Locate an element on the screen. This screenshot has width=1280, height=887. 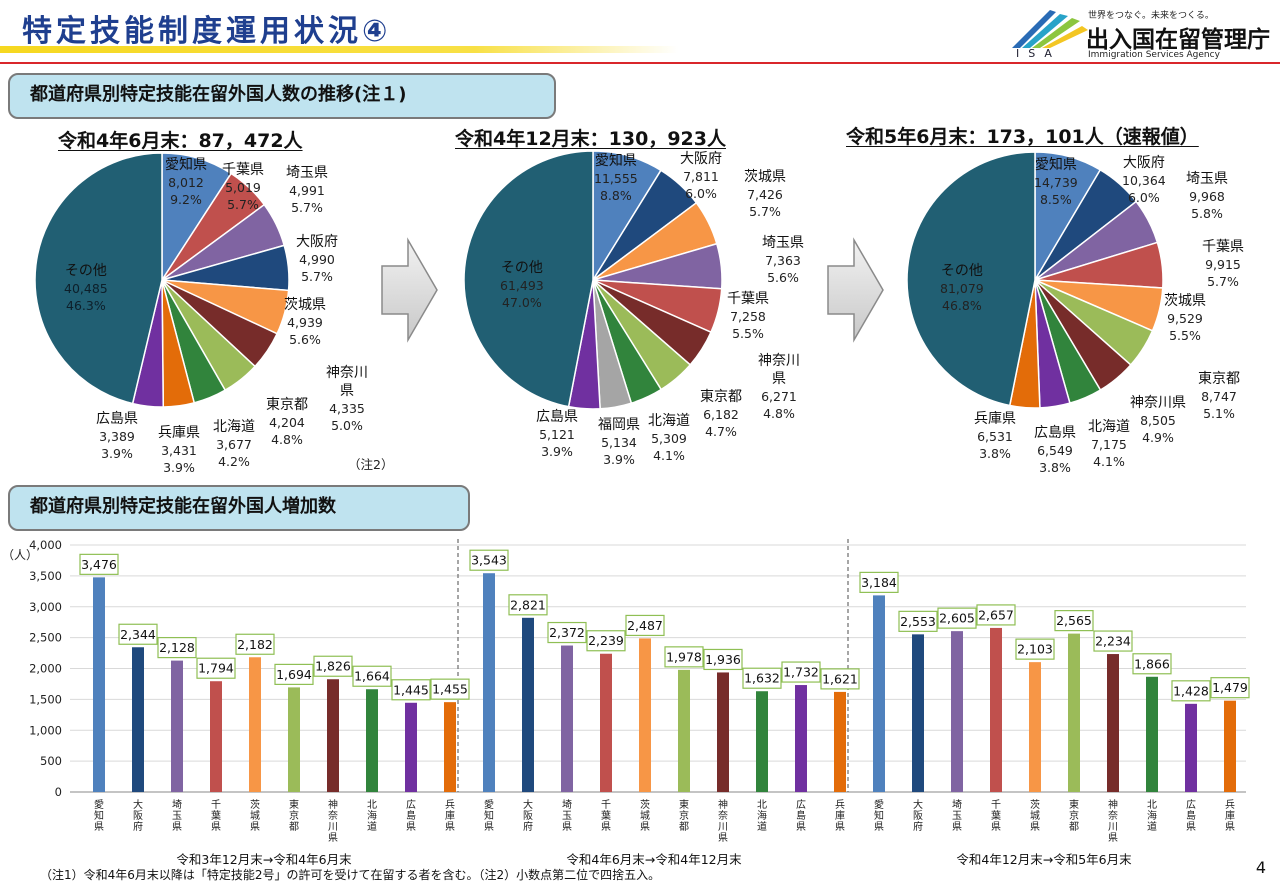
x-tick-label: 玉 is located at coordinates (567, 816).